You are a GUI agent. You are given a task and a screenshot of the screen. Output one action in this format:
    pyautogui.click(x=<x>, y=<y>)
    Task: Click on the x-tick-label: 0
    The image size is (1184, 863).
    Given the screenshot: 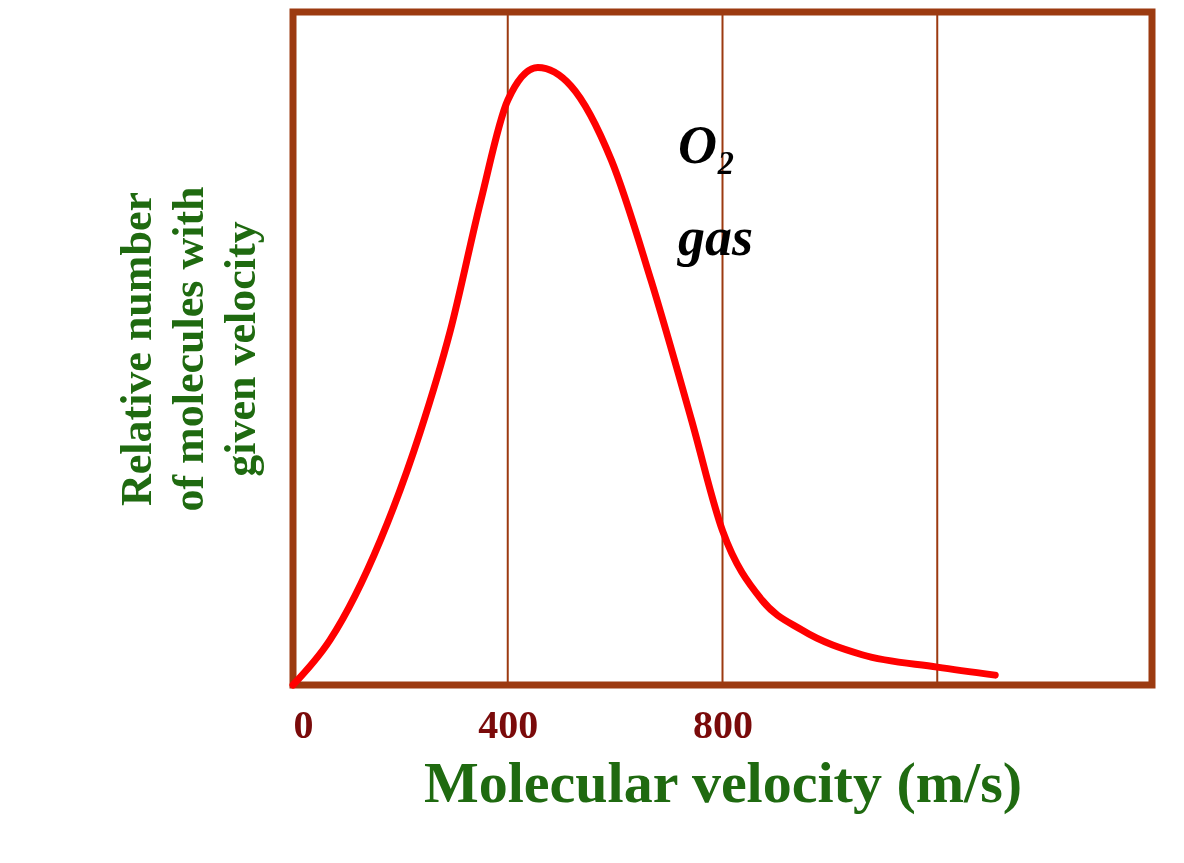 What is the action you would take?
    pyautogui.click(x=303, y=724)
    